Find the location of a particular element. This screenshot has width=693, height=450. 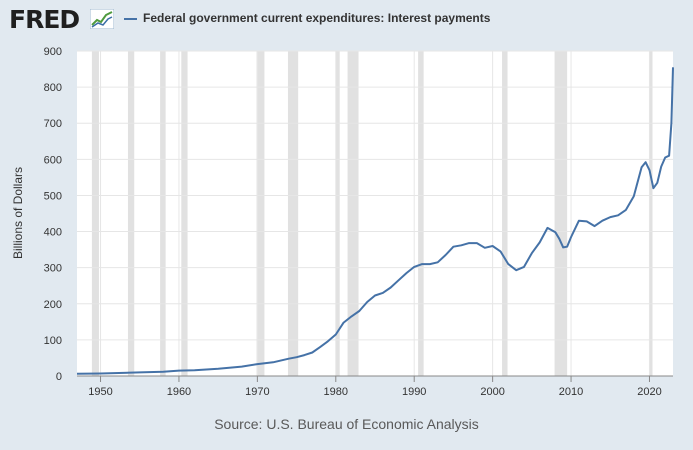

y-tick-label: 400 is located at coordinates (53, 233).